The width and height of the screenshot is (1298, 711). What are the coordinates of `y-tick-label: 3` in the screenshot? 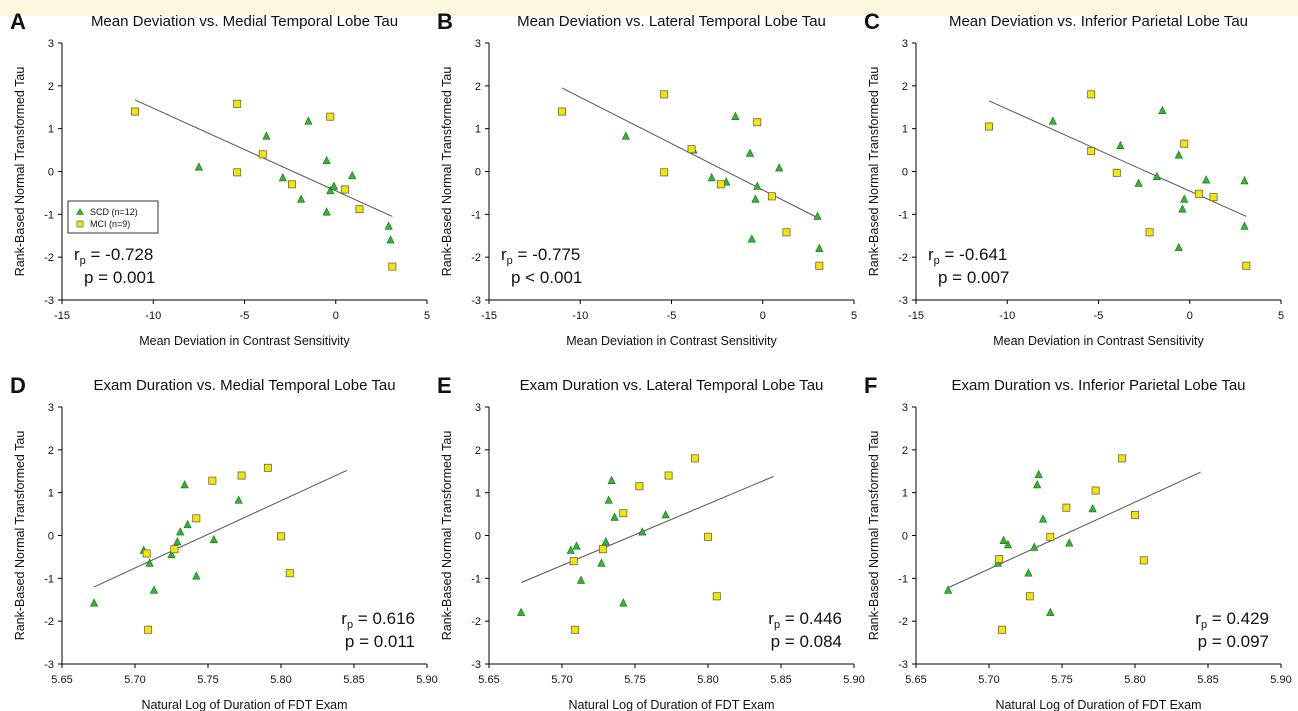 It's located at (478, 408).